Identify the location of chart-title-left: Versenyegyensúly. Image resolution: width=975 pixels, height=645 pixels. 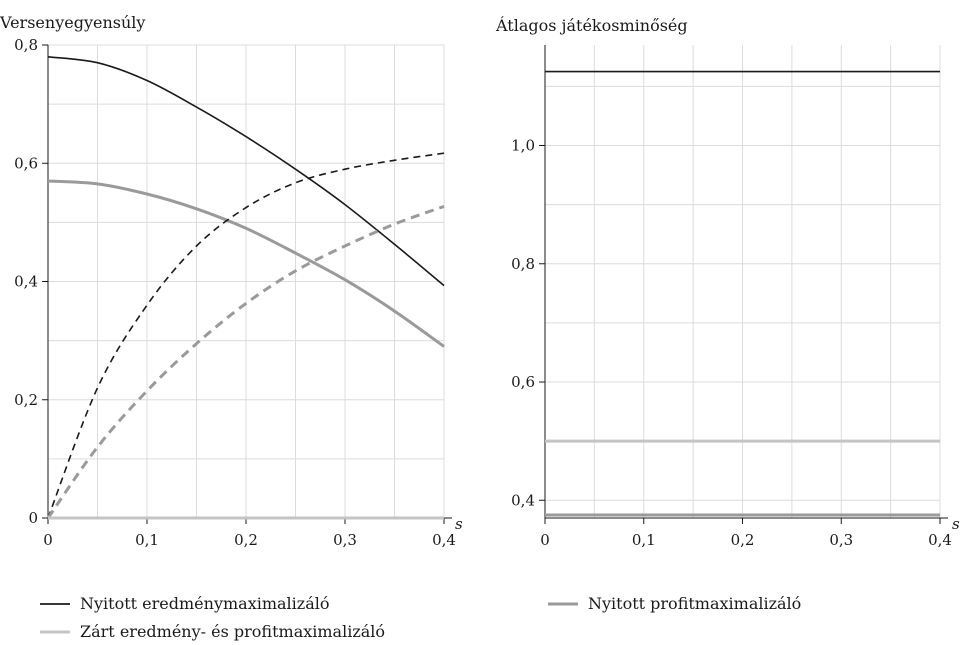
(72, 22).